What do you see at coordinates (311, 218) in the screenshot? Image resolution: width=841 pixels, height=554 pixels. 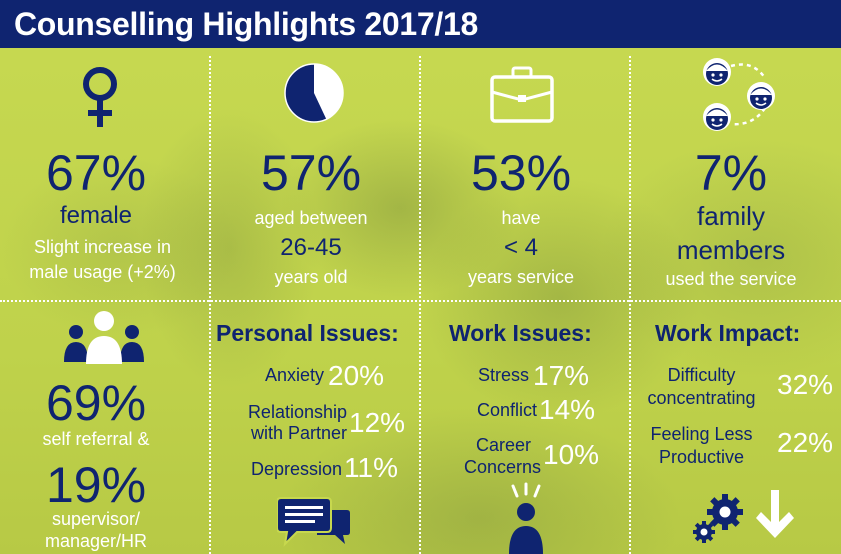 I see `age-line1: aged between` at bounding box center [311, 218].